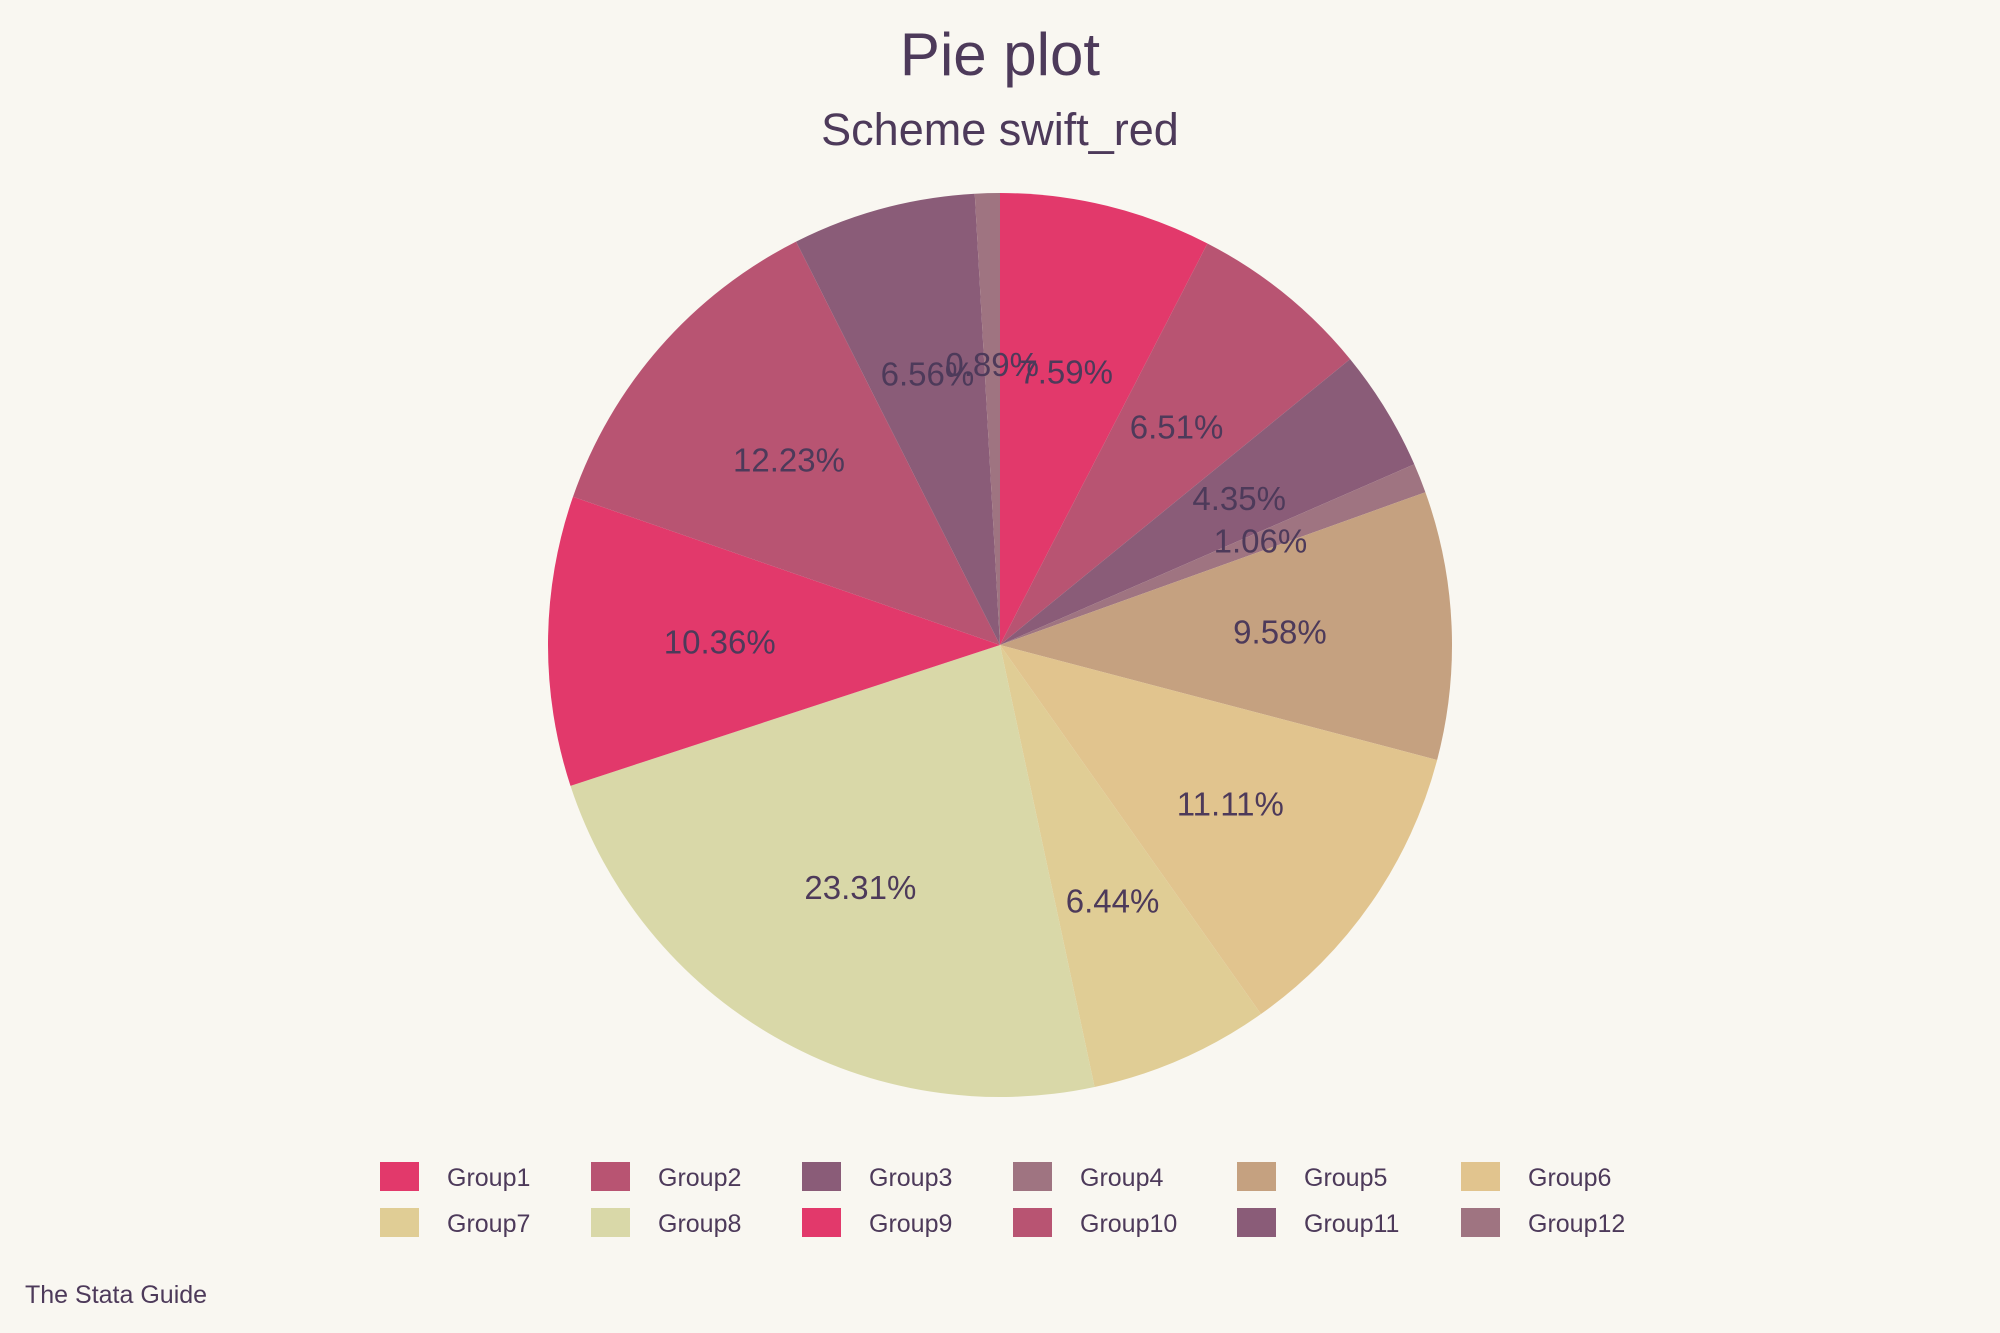 This screenshot has height=1333, width=2000. Describe the element at coordinates (1066, 372) in the screenshot. I see `slice-label-group1: 7.59%` at that location.